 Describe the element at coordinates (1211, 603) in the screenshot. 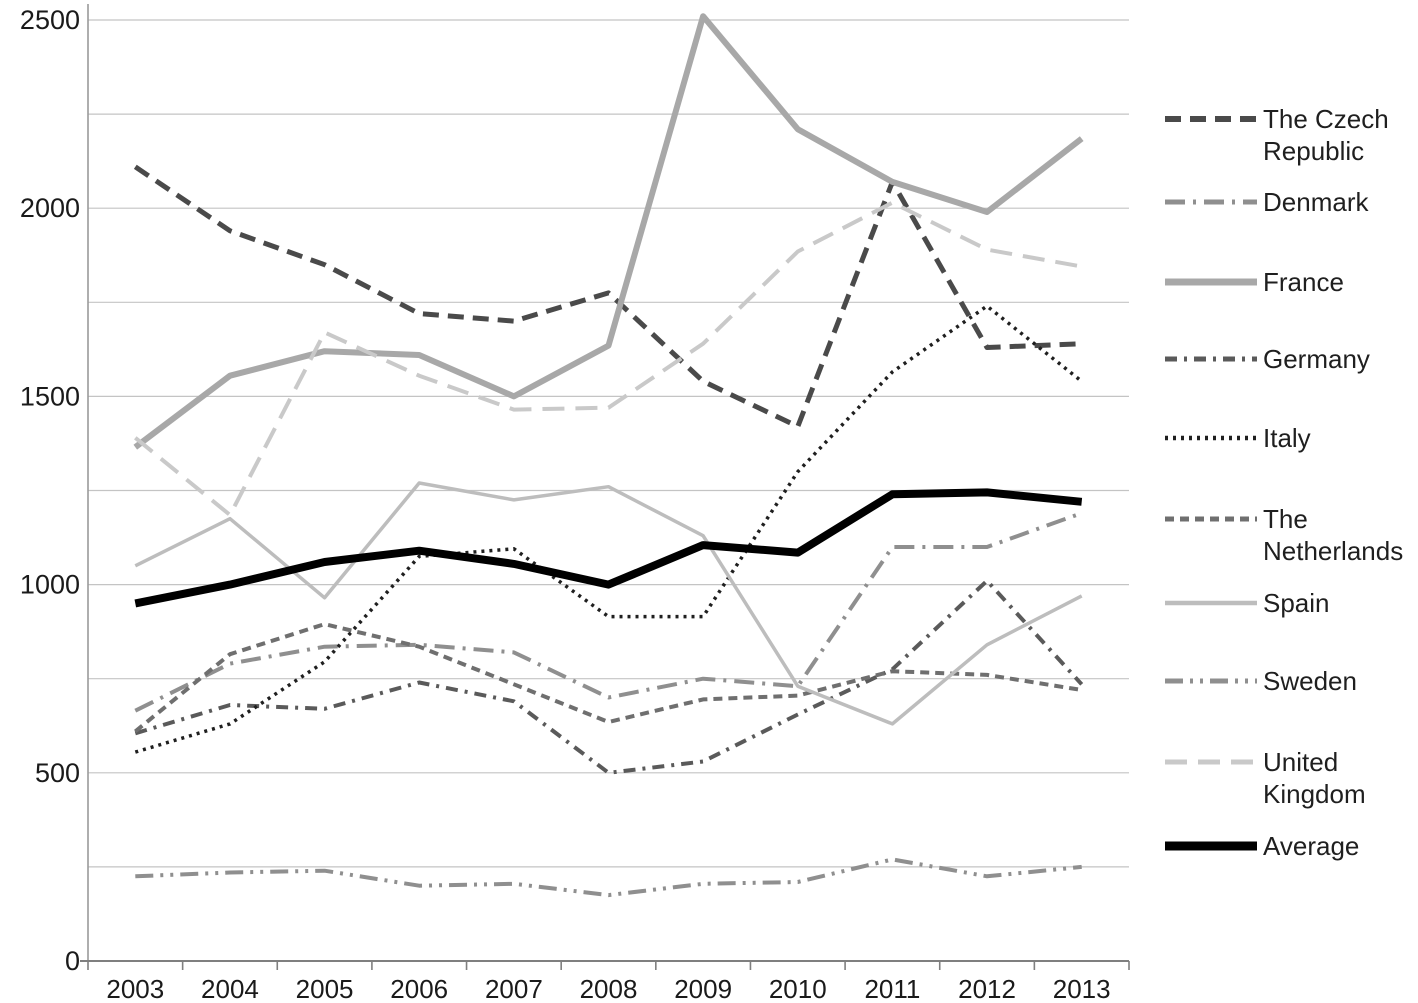

I see `legend-line-sample-spain` at that location.